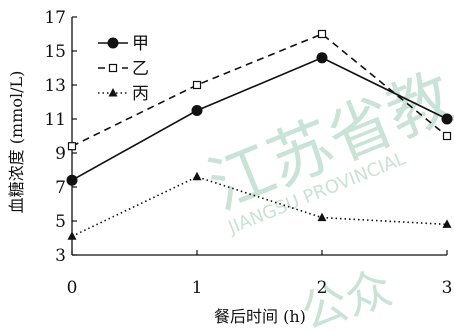  Describe the element at coordinates (140, 69) in the screenshot. I see `legend-label-1: 乙` at that location.